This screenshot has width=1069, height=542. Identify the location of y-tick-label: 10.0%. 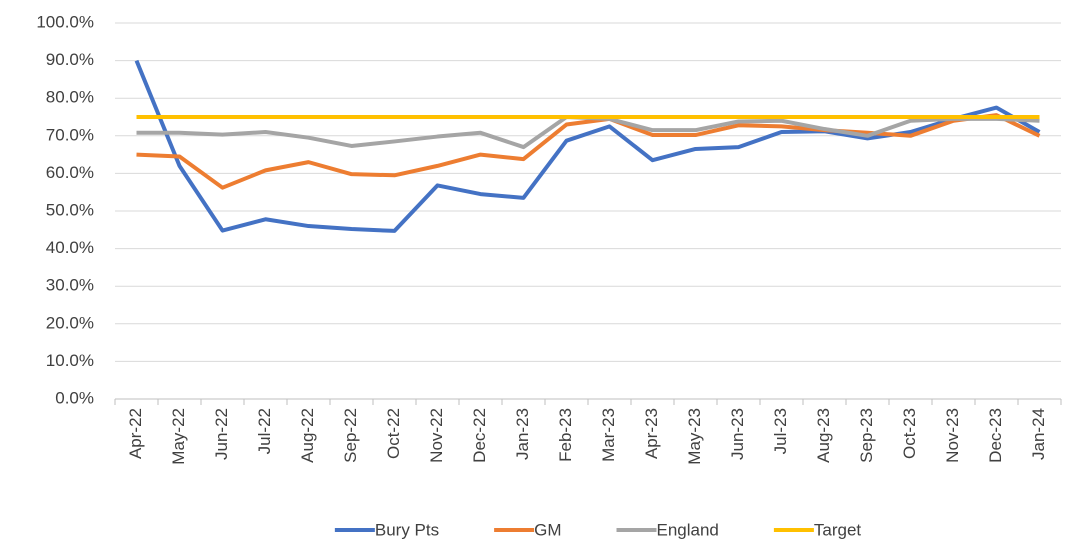
(70, 360).